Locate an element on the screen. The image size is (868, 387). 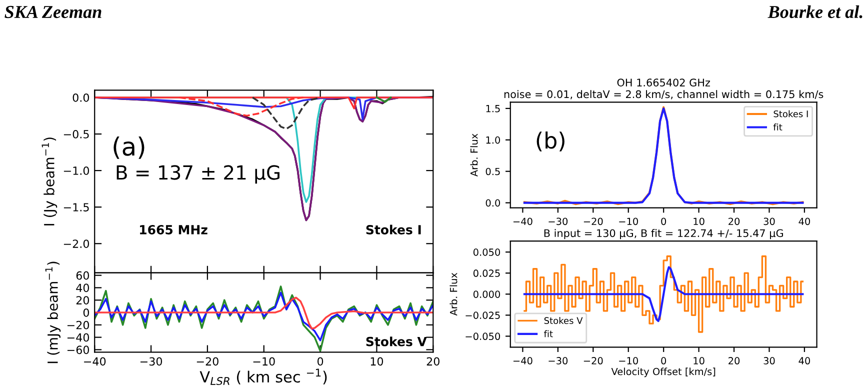
legend-label: Stokes I is located at coordinates (791, 114).